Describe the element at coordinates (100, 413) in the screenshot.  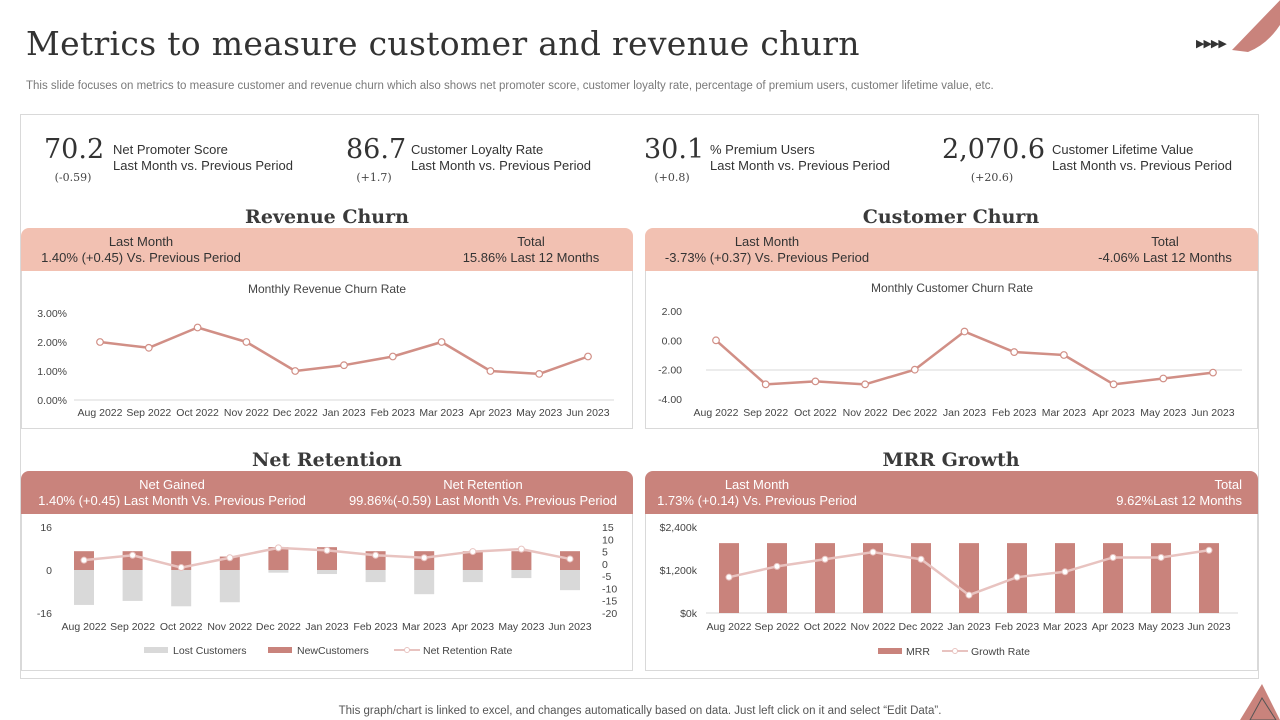
I see `x-tick-label: Aug 2022` at that location.